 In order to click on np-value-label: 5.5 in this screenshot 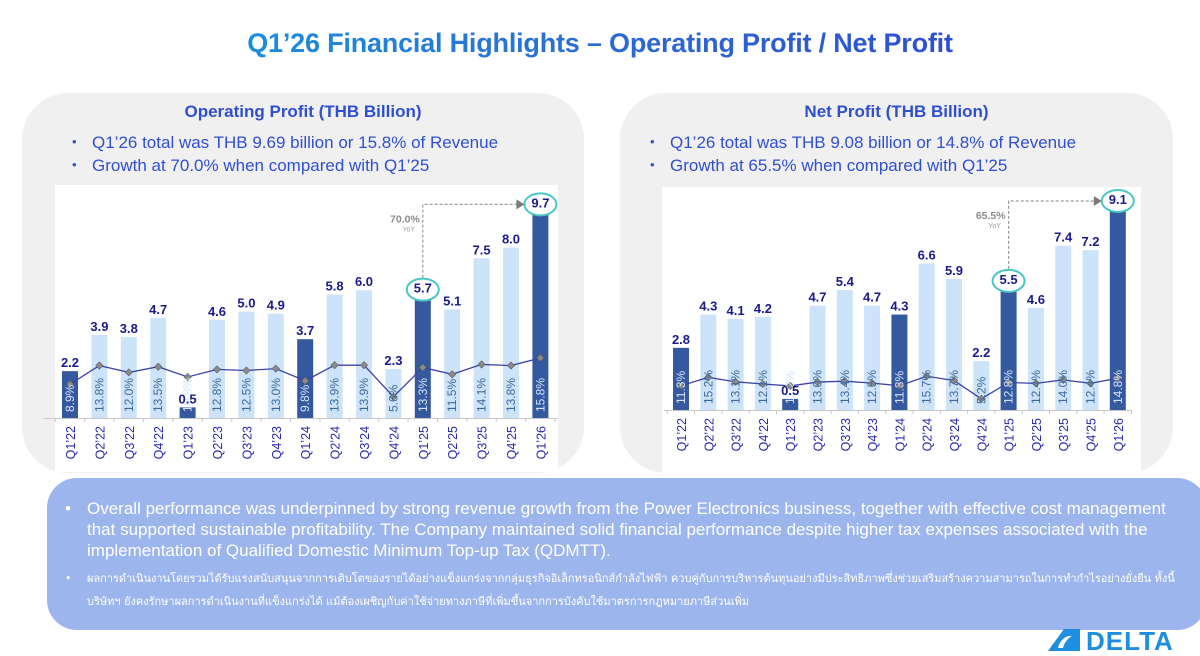, I will do `click(1009, 279)`.